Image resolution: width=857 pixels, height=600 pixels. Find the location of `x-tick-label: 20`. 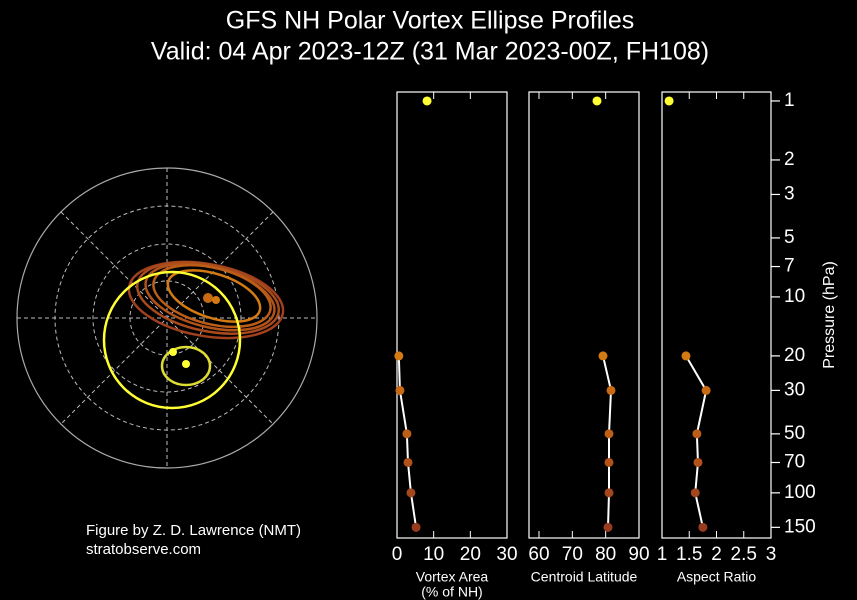

x-tick-label: 20 is located at coordinates (470, 554).